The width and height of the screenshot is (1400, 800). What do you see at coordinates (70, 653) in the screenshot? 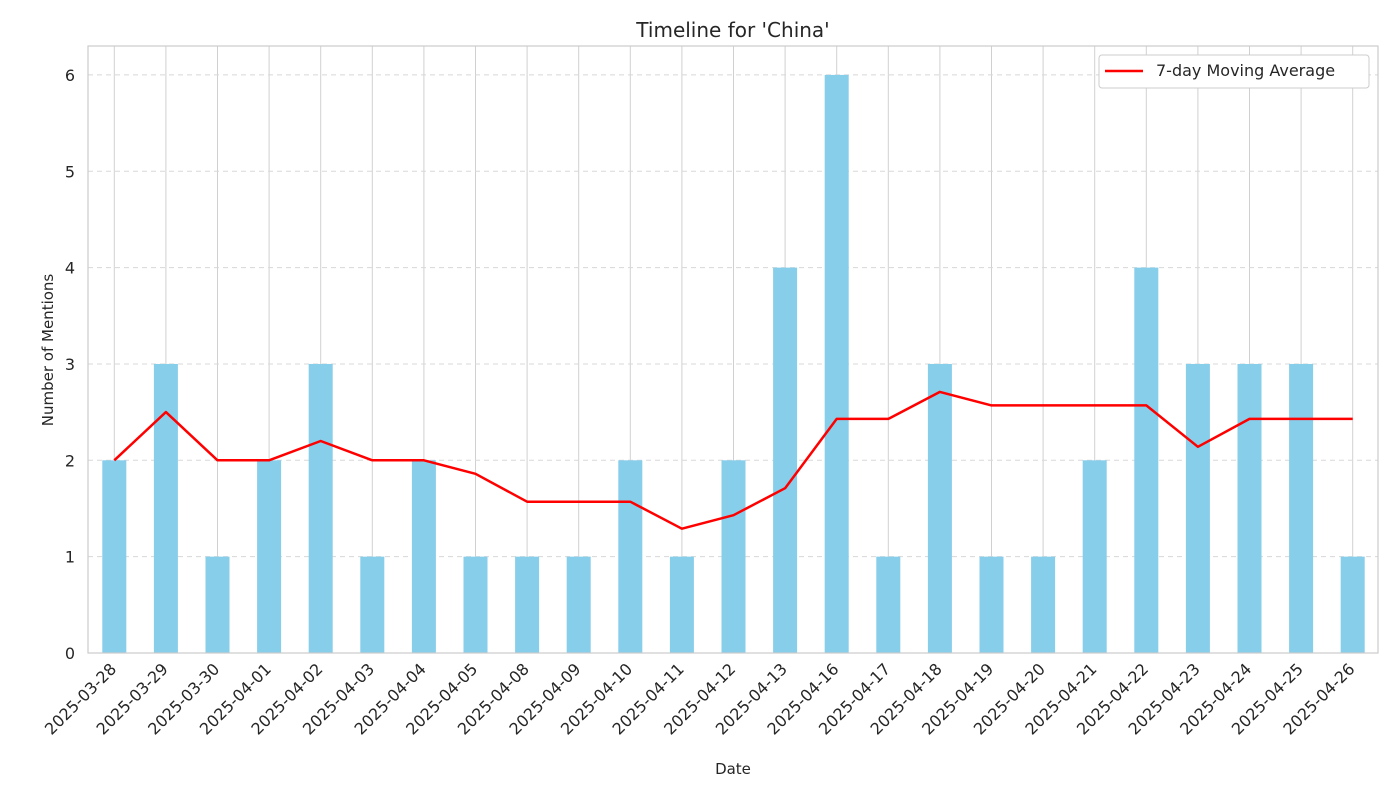
I see `y-tick-label: 0` at bounding box center [70, 653].